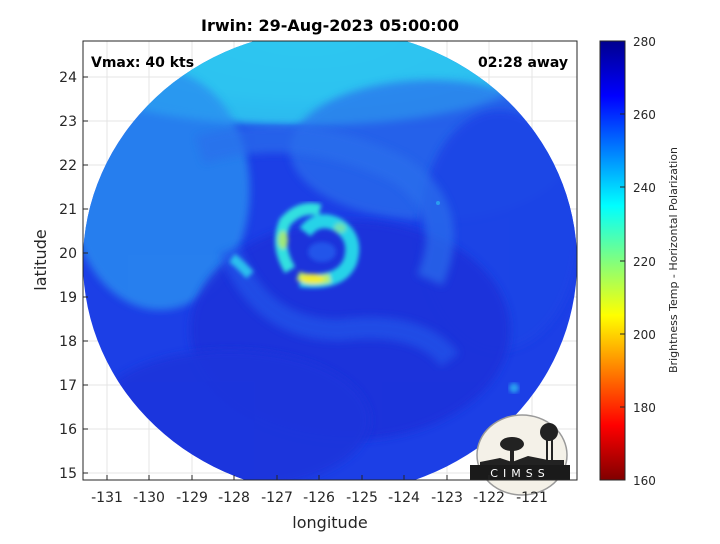 The height and width of the screenshot is (544, 720). I want to click on y-tick-label: 24, so click(68, 78).